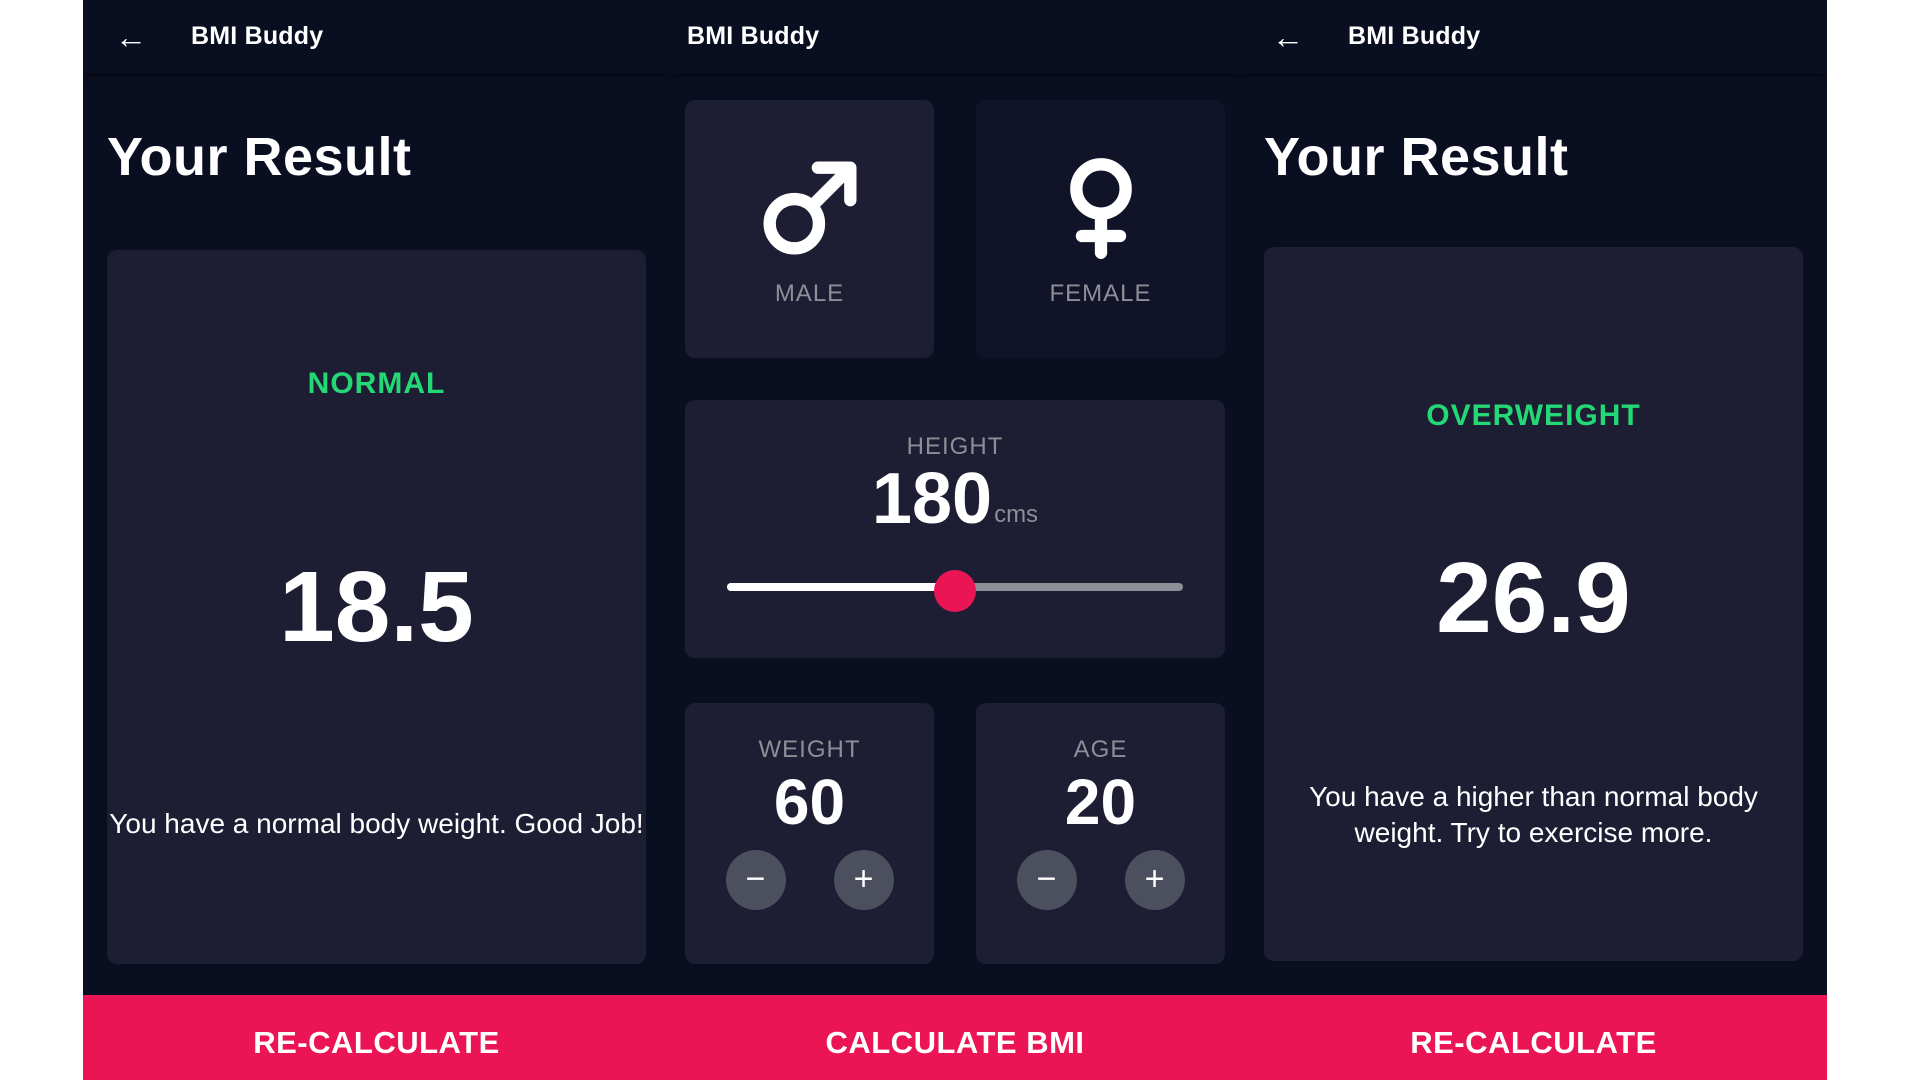 Image resolution: width=1920 pixels, height=1080 pixels. Describe the element at coordinates (809, 293) in the screenshot. I see `male-label: MALE` at that location.